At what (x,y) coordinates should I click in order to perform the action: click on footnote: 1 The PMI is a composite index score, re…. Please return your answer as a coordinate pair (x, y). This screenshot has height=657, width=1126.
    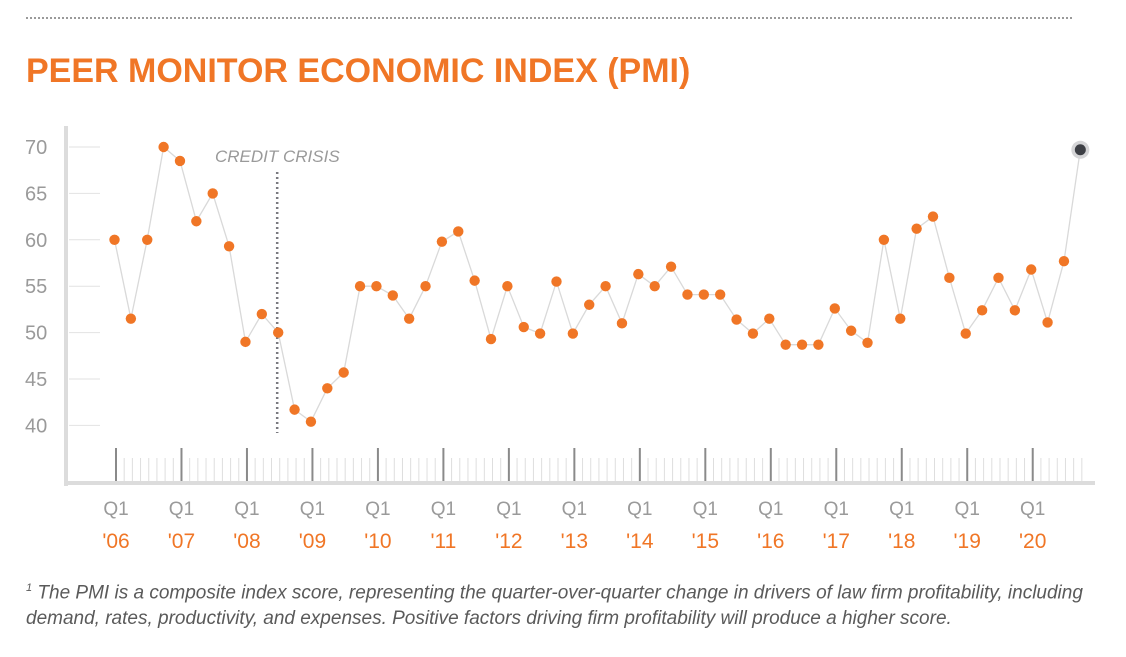
    Looking at the image, I should click on (566, 603).